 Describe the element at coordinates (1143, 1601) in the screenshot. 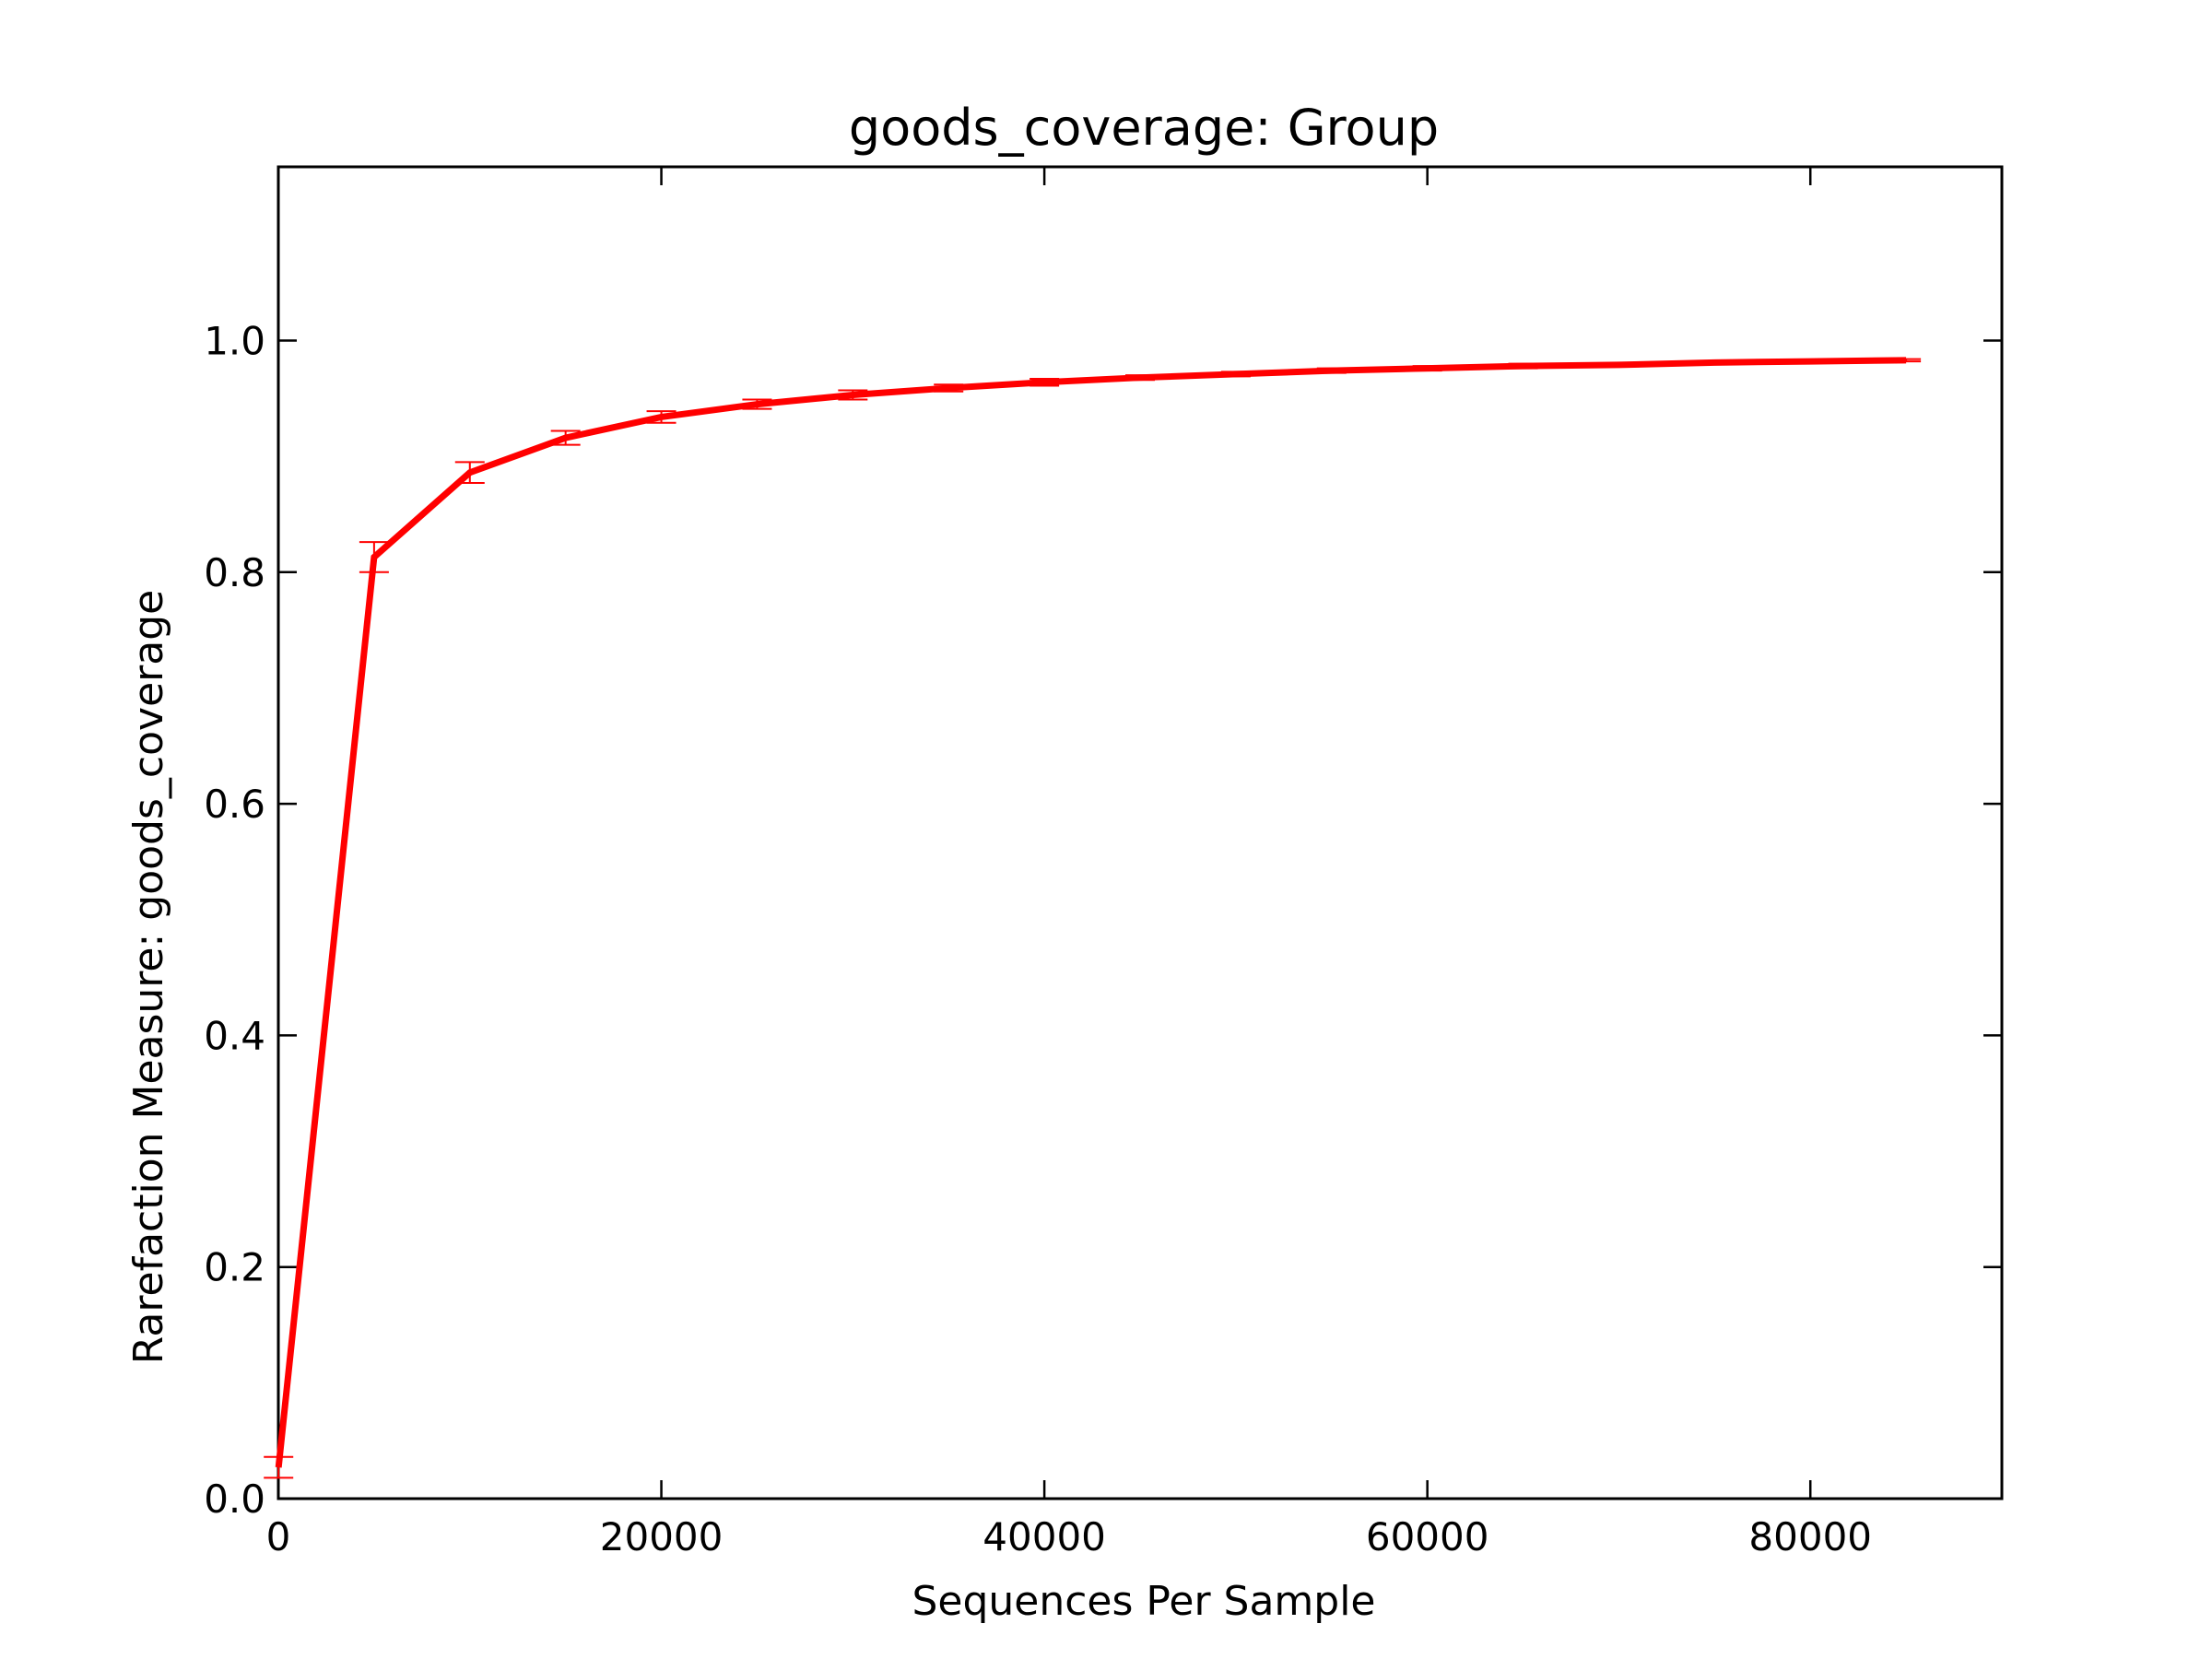

I see `x-axis-title: Sequences Per Sample` at that location.